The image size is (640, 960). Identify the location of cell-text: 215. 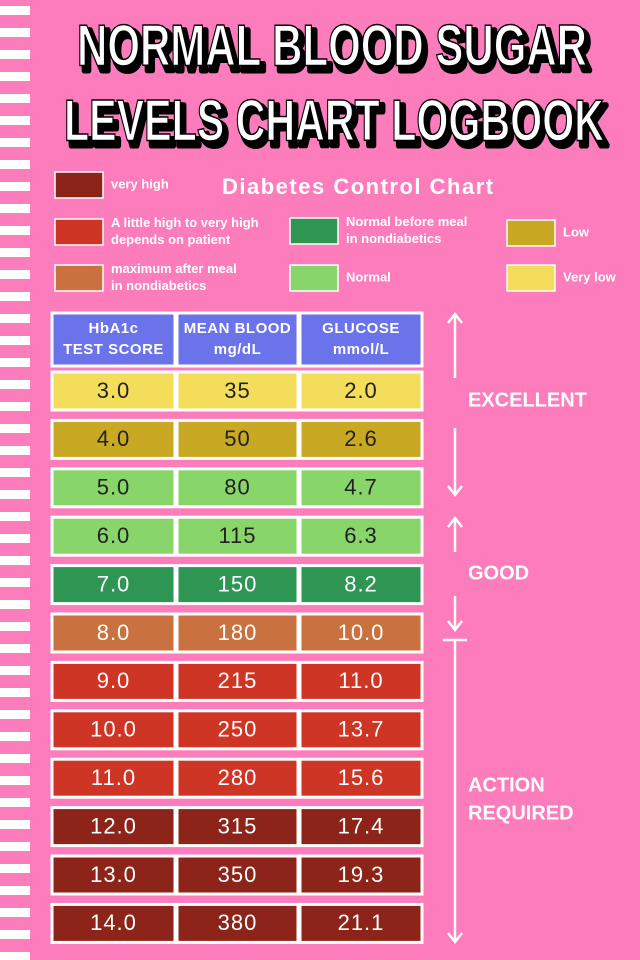
(238, 680).